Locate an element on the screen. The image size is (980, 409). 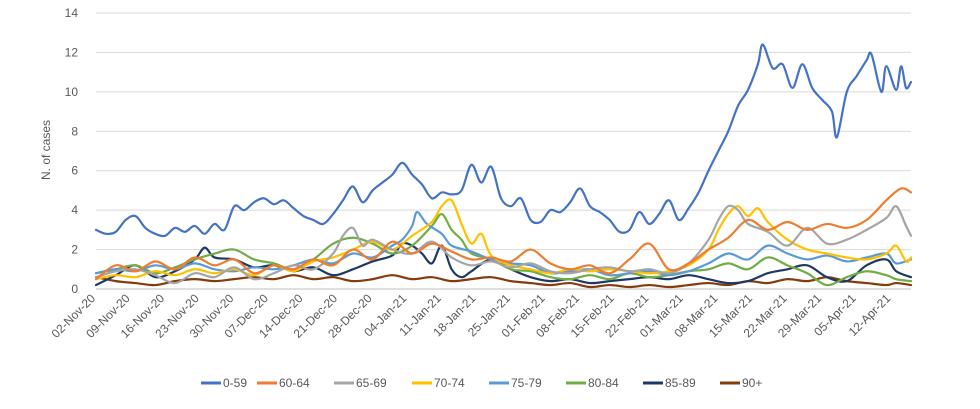
y-tick-label: 4 is located at coordinates (74, 210).